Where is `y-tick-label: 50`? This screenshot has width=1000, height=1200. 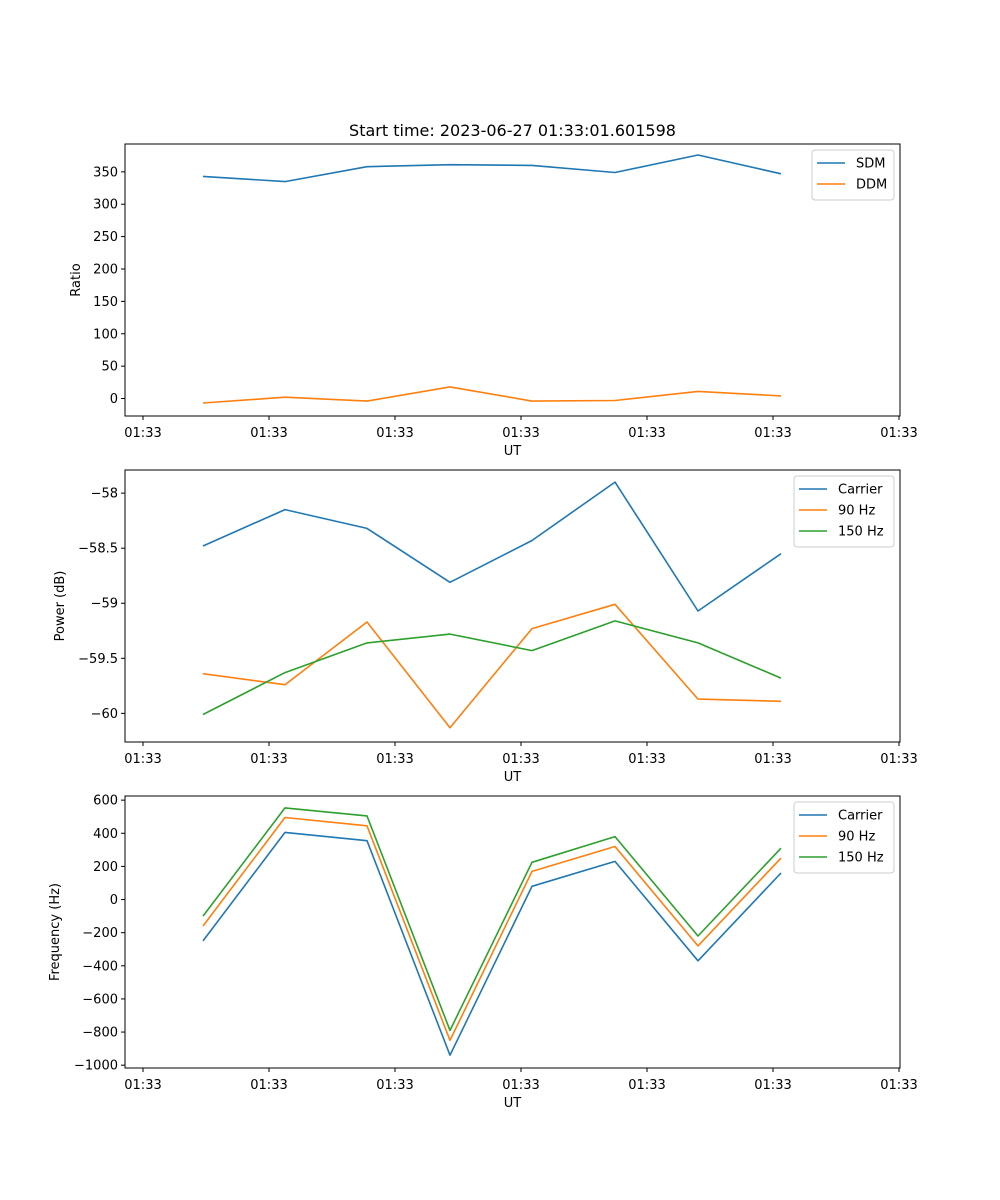 y-tick-label: 50 is located at coordinates (109, 367).